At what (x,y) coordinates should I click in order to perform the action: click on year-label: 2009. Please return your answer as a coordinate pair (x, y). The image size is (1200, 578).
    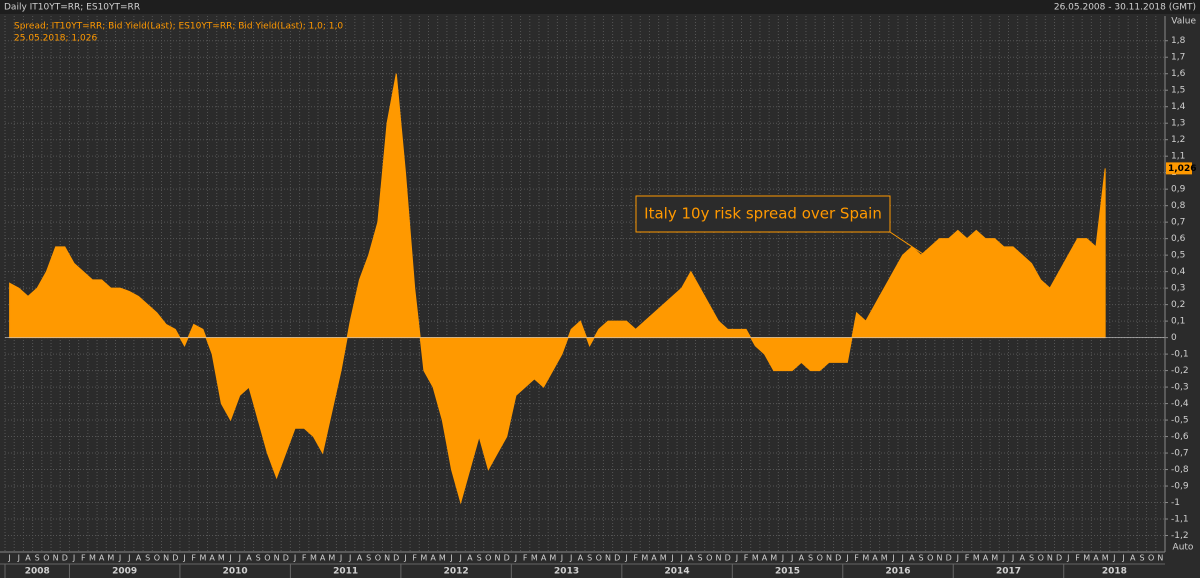
    Looking at the image, I should click on (124, 572).